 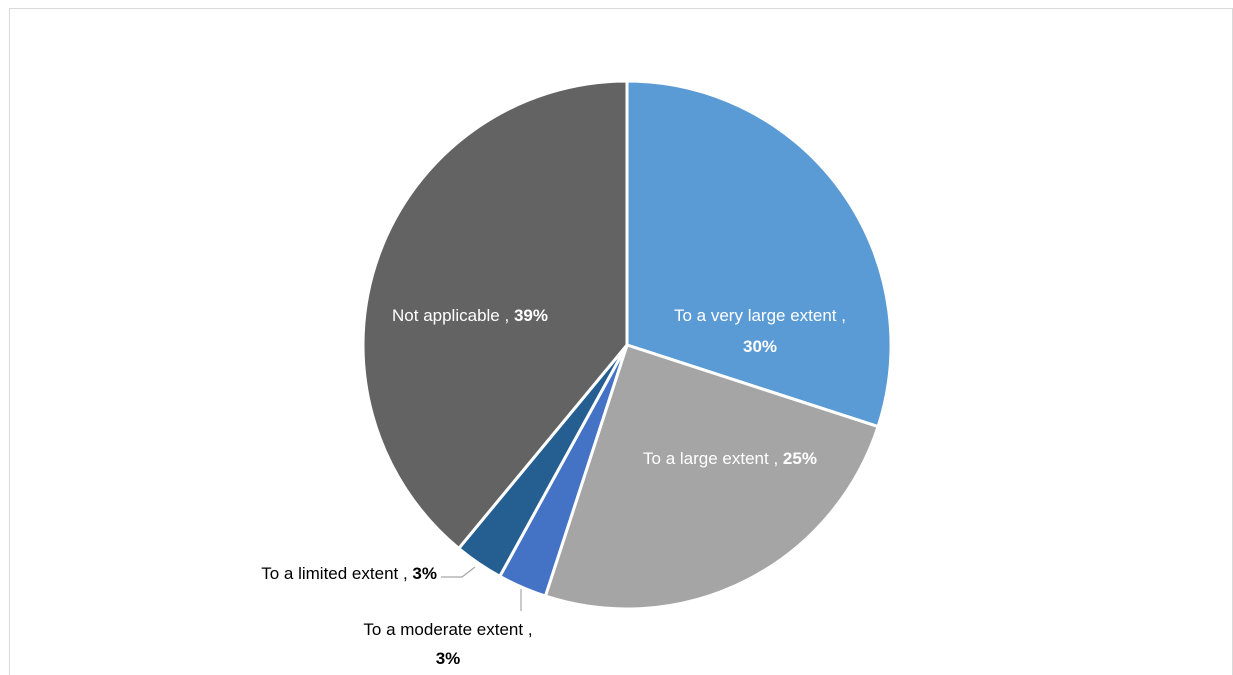 What do you see at coordinates (800, 458) in the screenshot?
I see `data-label-value: 25%` at bounding box center [800, 458].